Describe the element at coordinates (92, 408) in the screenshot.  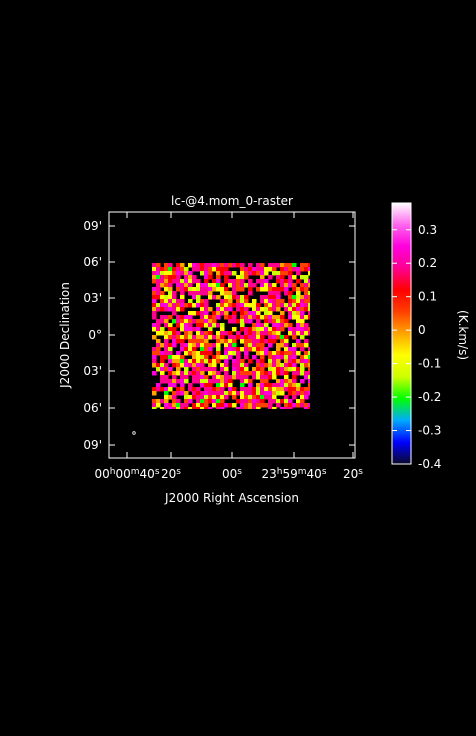
I see `y-tick-label: 06'` at that location.